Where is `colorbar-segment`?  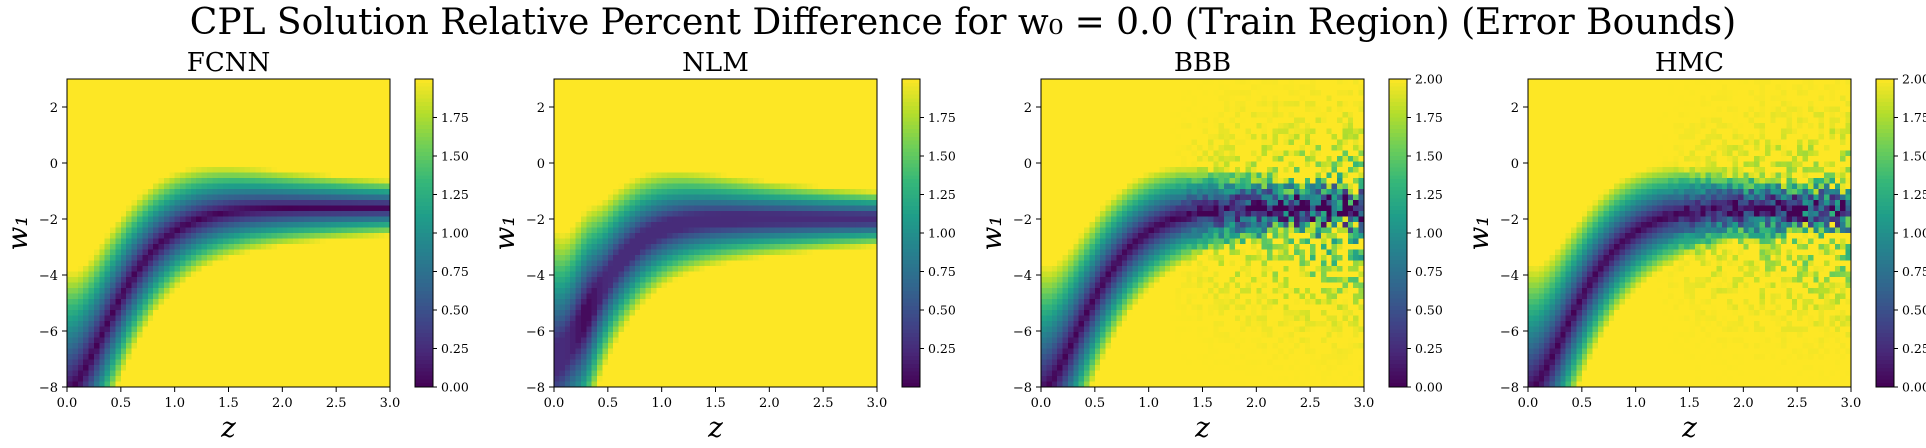
colorbar-segment is located at coordinates (424, 231).